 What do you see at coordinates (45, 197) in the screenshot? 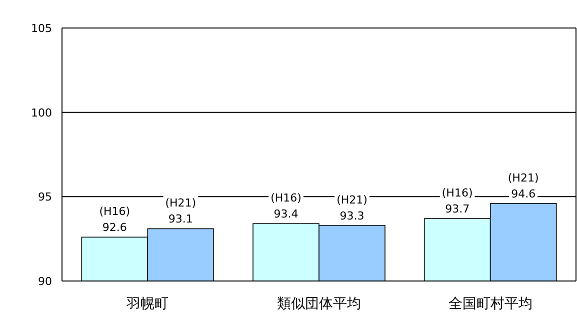
I see `y-tick-label: 95` at bounding box center [45, 197].